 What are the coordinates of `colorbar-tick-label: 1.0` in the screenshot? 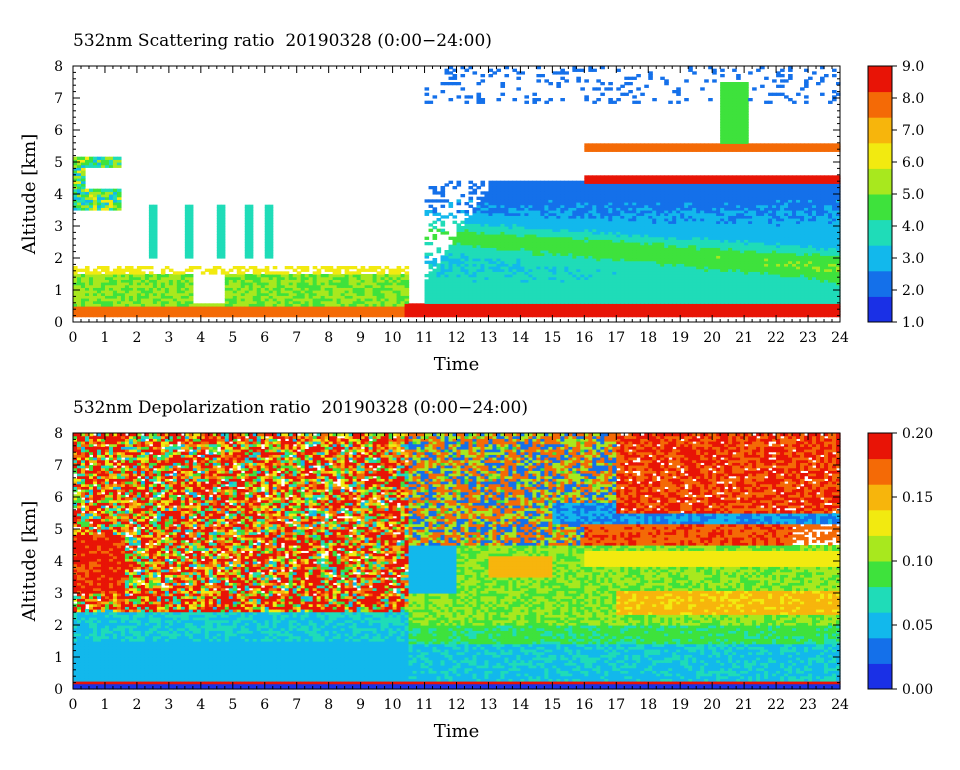 It's located at (913, 323).